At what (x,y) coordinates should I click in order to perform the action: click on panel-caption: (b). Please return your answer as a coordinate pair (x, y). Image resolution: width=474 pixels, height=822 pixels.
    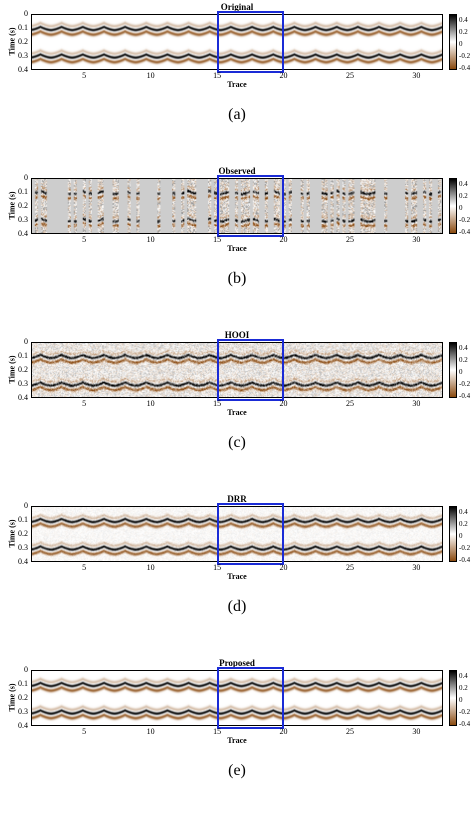
    Looking at the image, I should click on (237, 278).